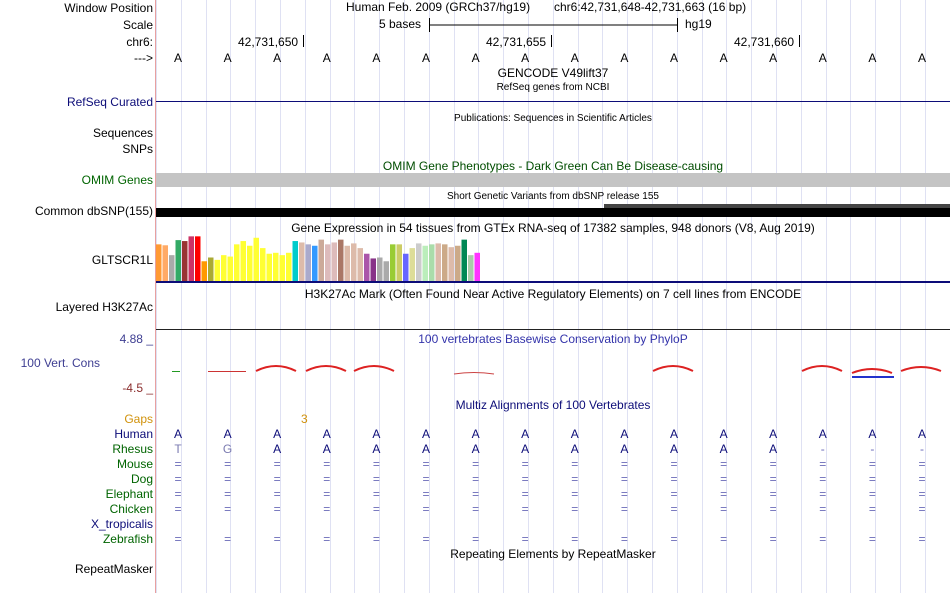 This screenshot has height=593, width=950. Describe the element at coordinates (121, 524) in the screenshot. I see `species-label-x_tropicalis: X_tropicalis` at that location.